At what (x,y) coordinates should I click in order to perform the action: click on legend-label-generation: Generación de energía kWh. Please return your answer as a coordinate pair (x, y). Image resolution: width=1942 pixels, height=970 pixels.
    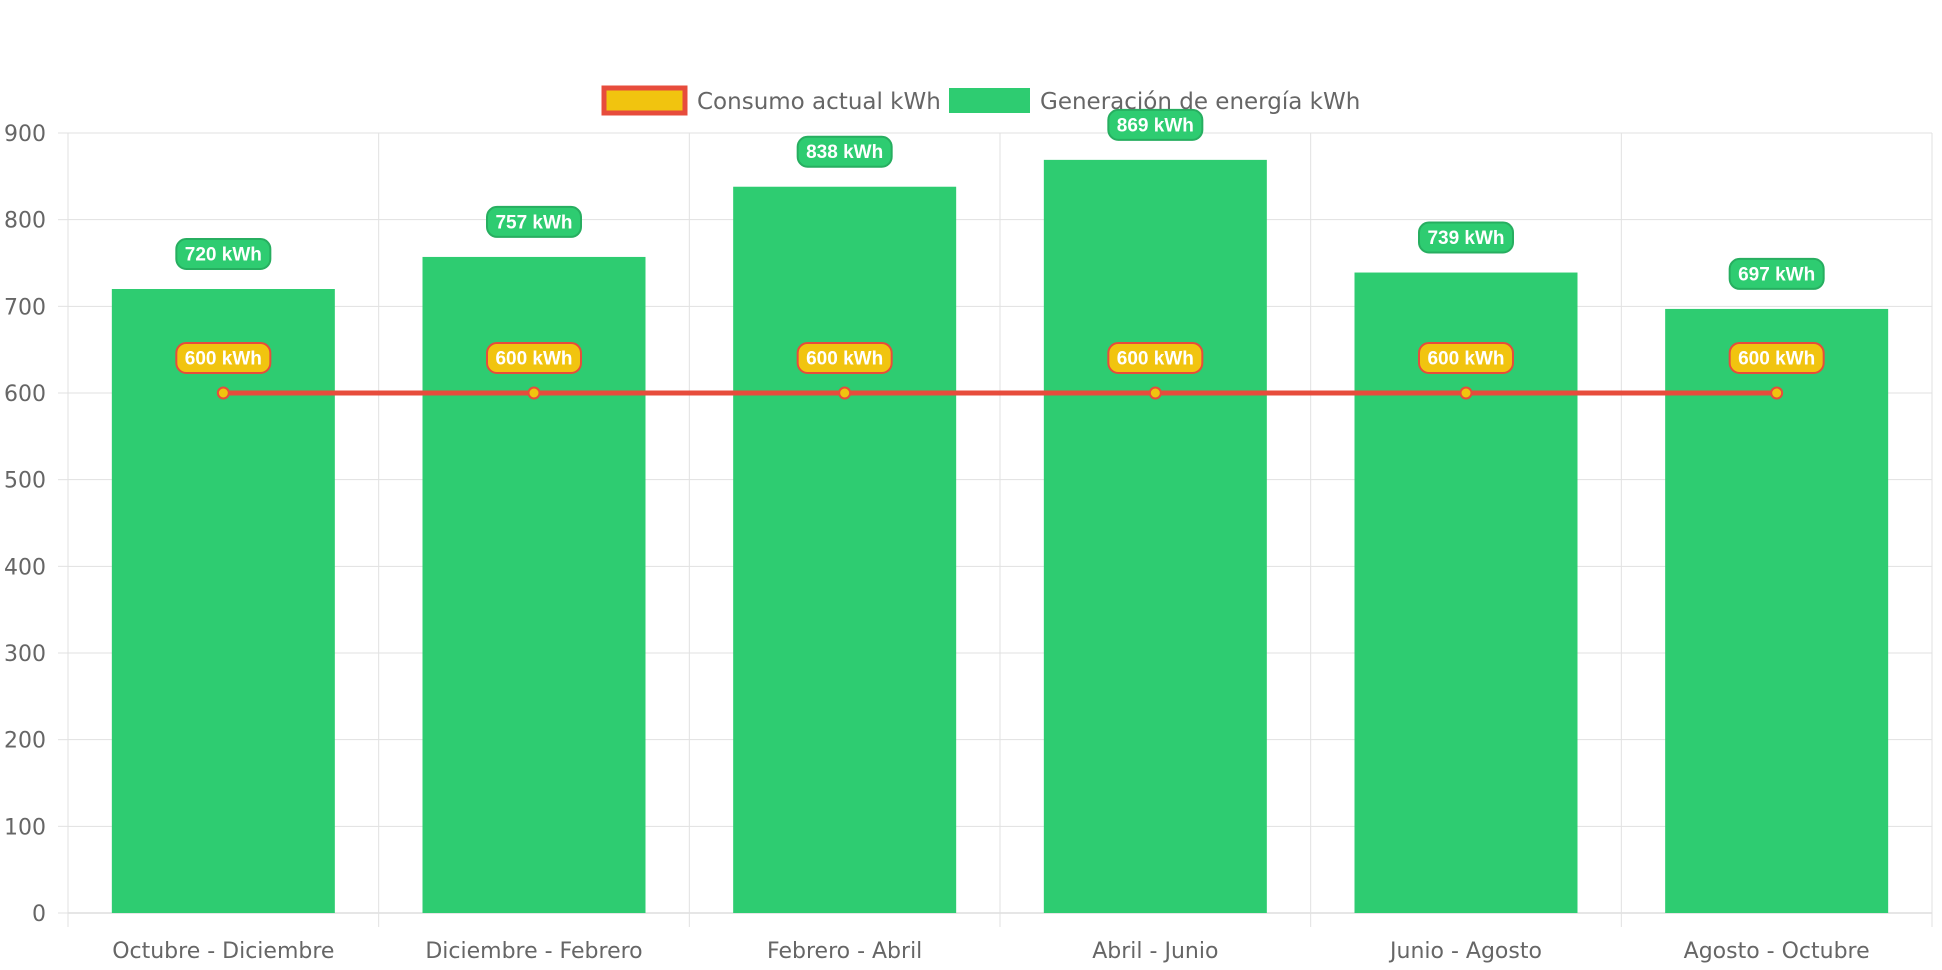
    Looking at the image, I should click on (1200, 102).